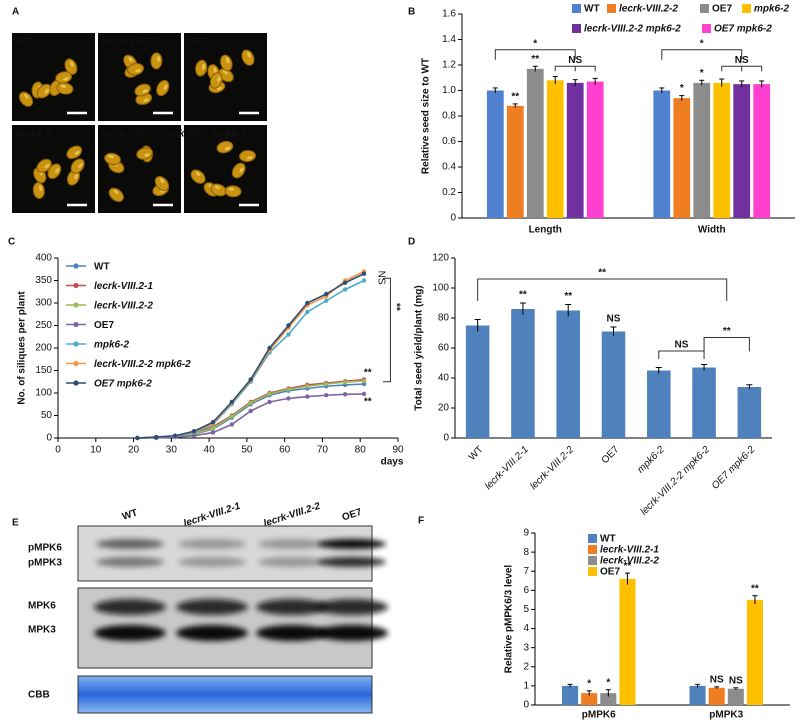 This screenshot has height=727, width=800. Describe the element at coordinates (526, 628) in the screenshot. I see `y-tick-label: 4` at that location.